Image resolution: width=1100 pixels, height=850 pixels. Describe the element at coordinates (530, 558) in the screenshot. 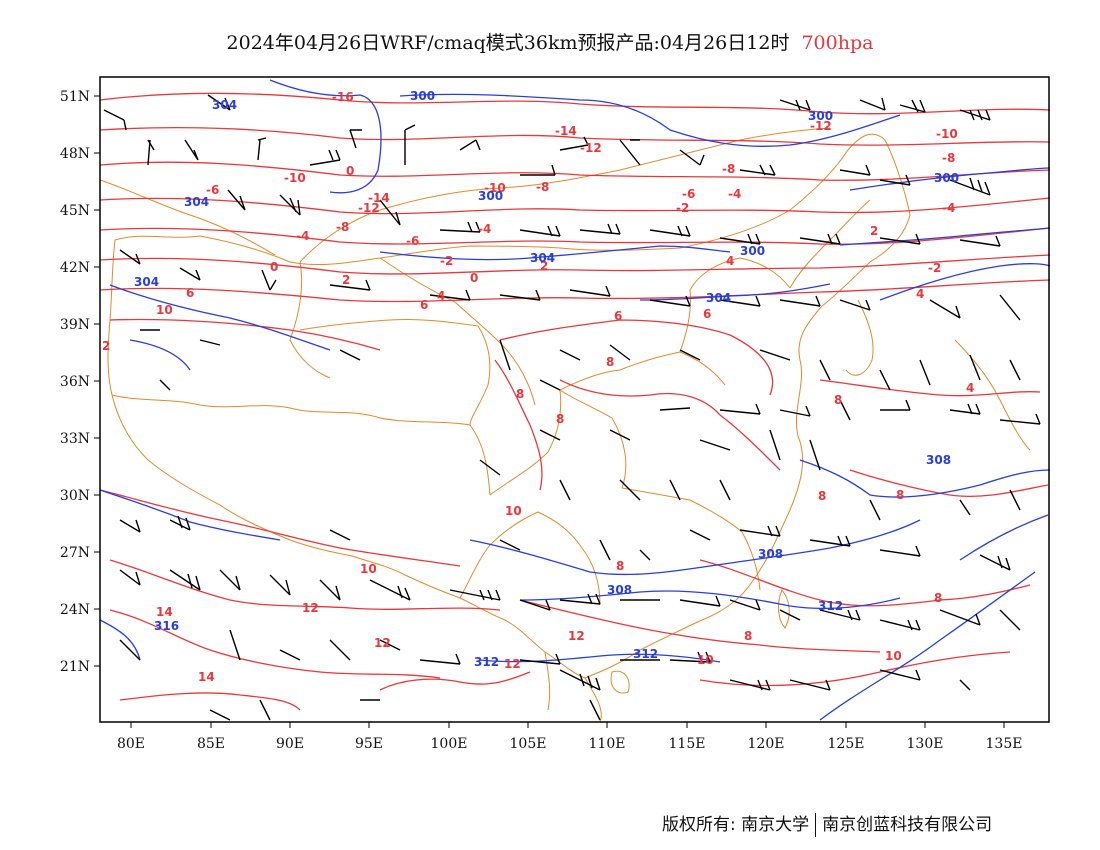

I see `yunnan-boundary` at that location.